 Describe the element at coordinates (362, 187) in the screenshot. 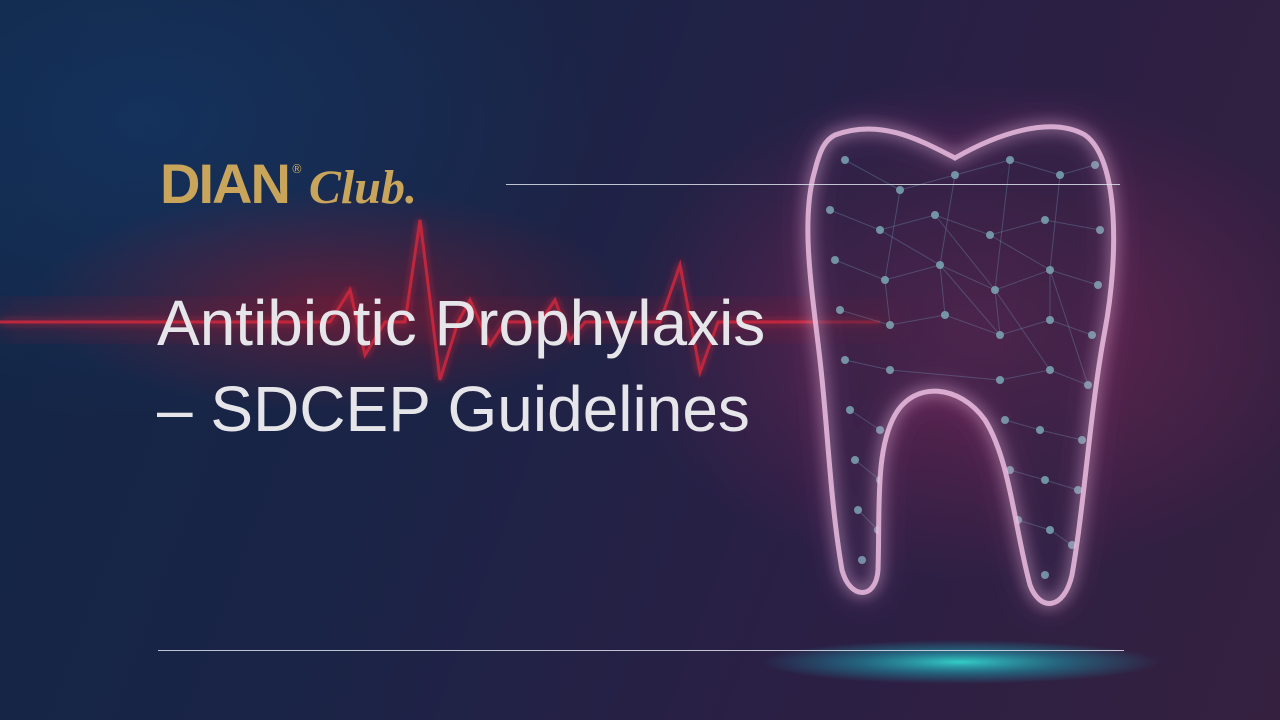

I see `logo-club-text: Club.` at that location.